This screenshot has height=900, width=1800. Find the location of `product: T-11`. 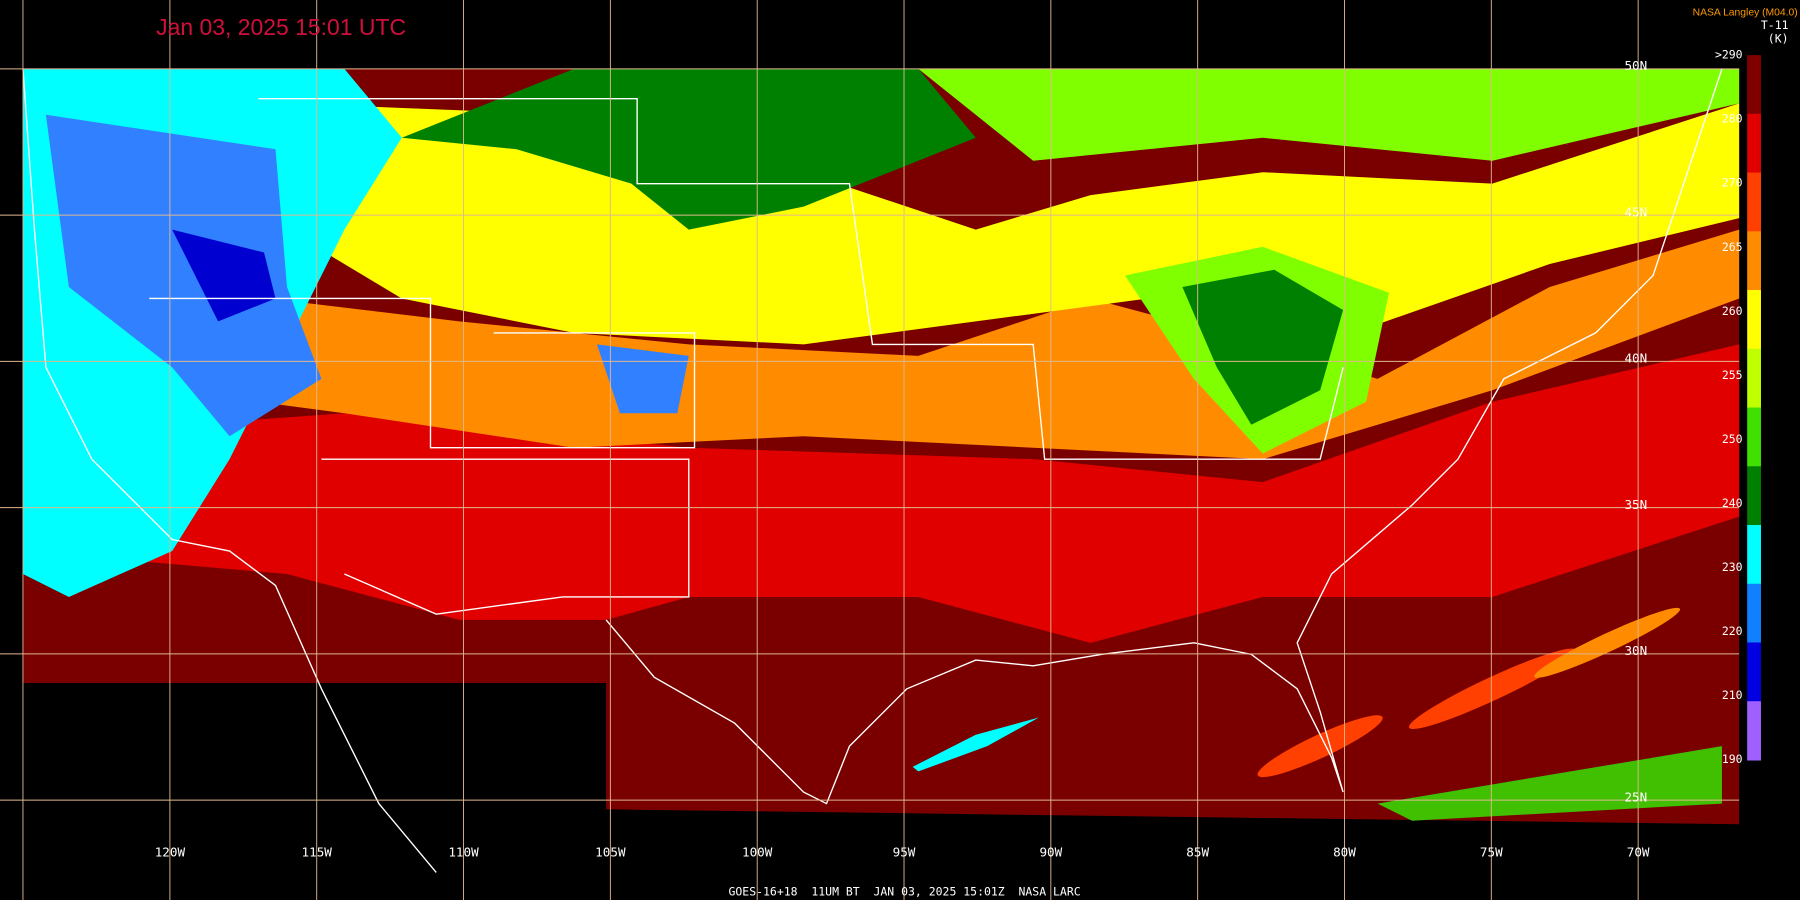

product: T-11 is located at coordinates (1775, 25).